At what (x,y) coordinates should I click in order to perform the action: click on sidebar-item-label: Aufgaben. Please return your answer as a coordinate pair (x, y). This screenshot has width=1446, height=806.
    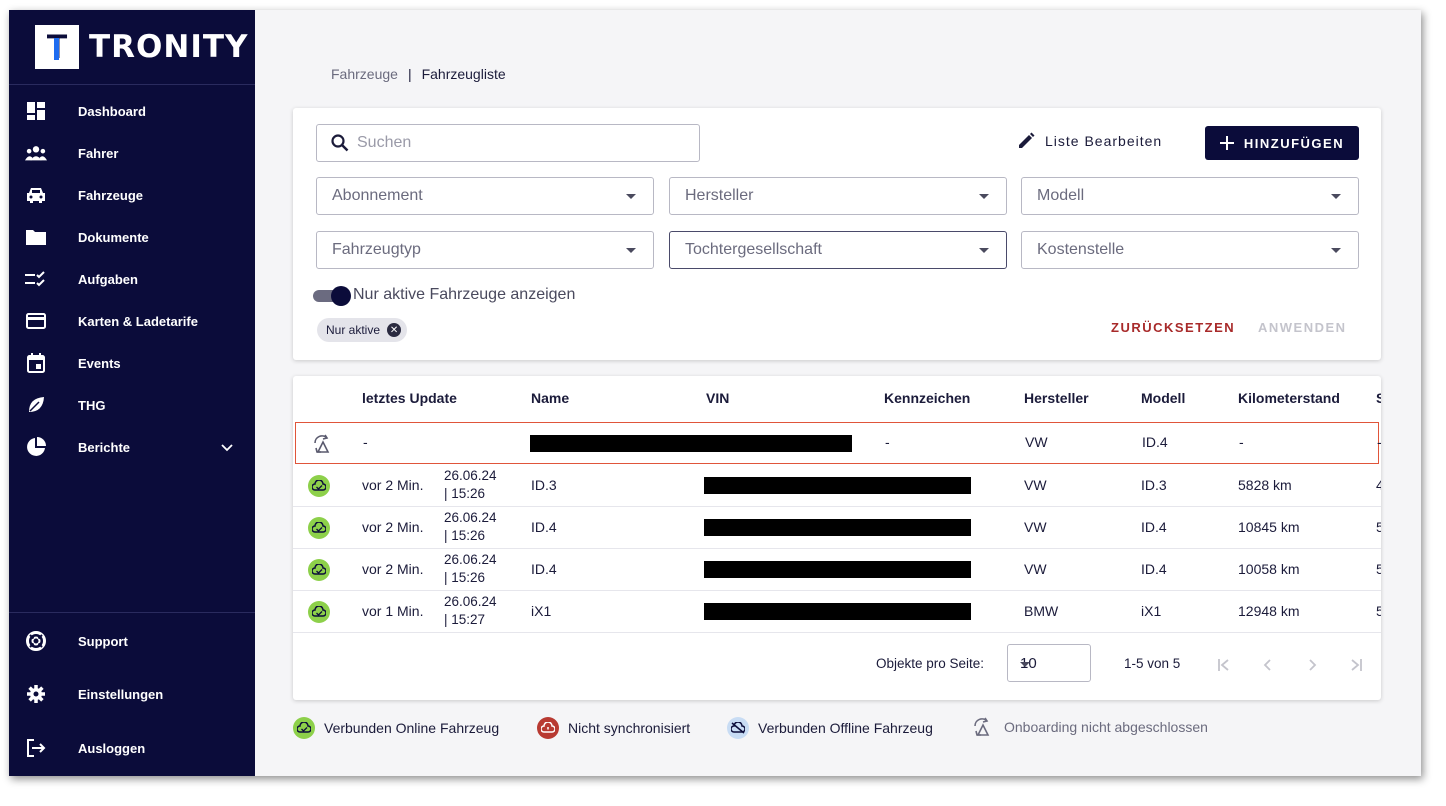
    Looking at the image, I should click on (108, 279).